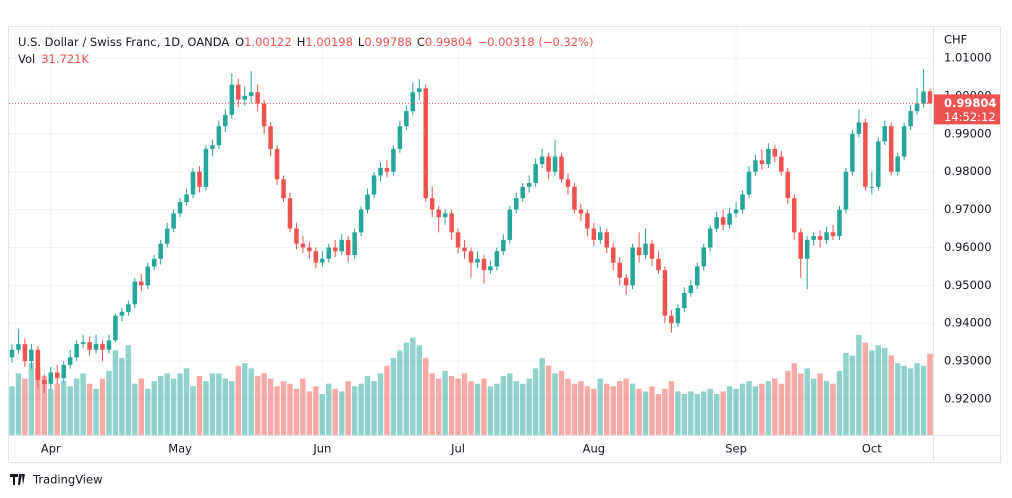  What do you see at coordinates (968, 361) in the screenshot?
I see `y-tick-label: 0.93000` at bounding box center [968, 361].